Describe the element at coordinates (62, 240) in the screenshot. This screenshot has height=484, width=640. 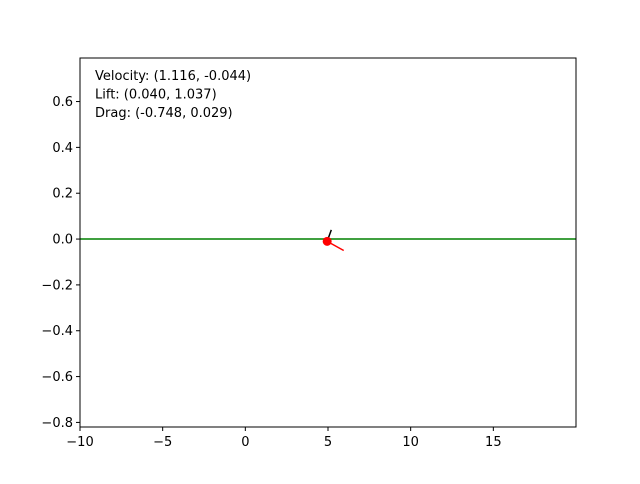
I see `y-tick-label: 0.0` at that location.